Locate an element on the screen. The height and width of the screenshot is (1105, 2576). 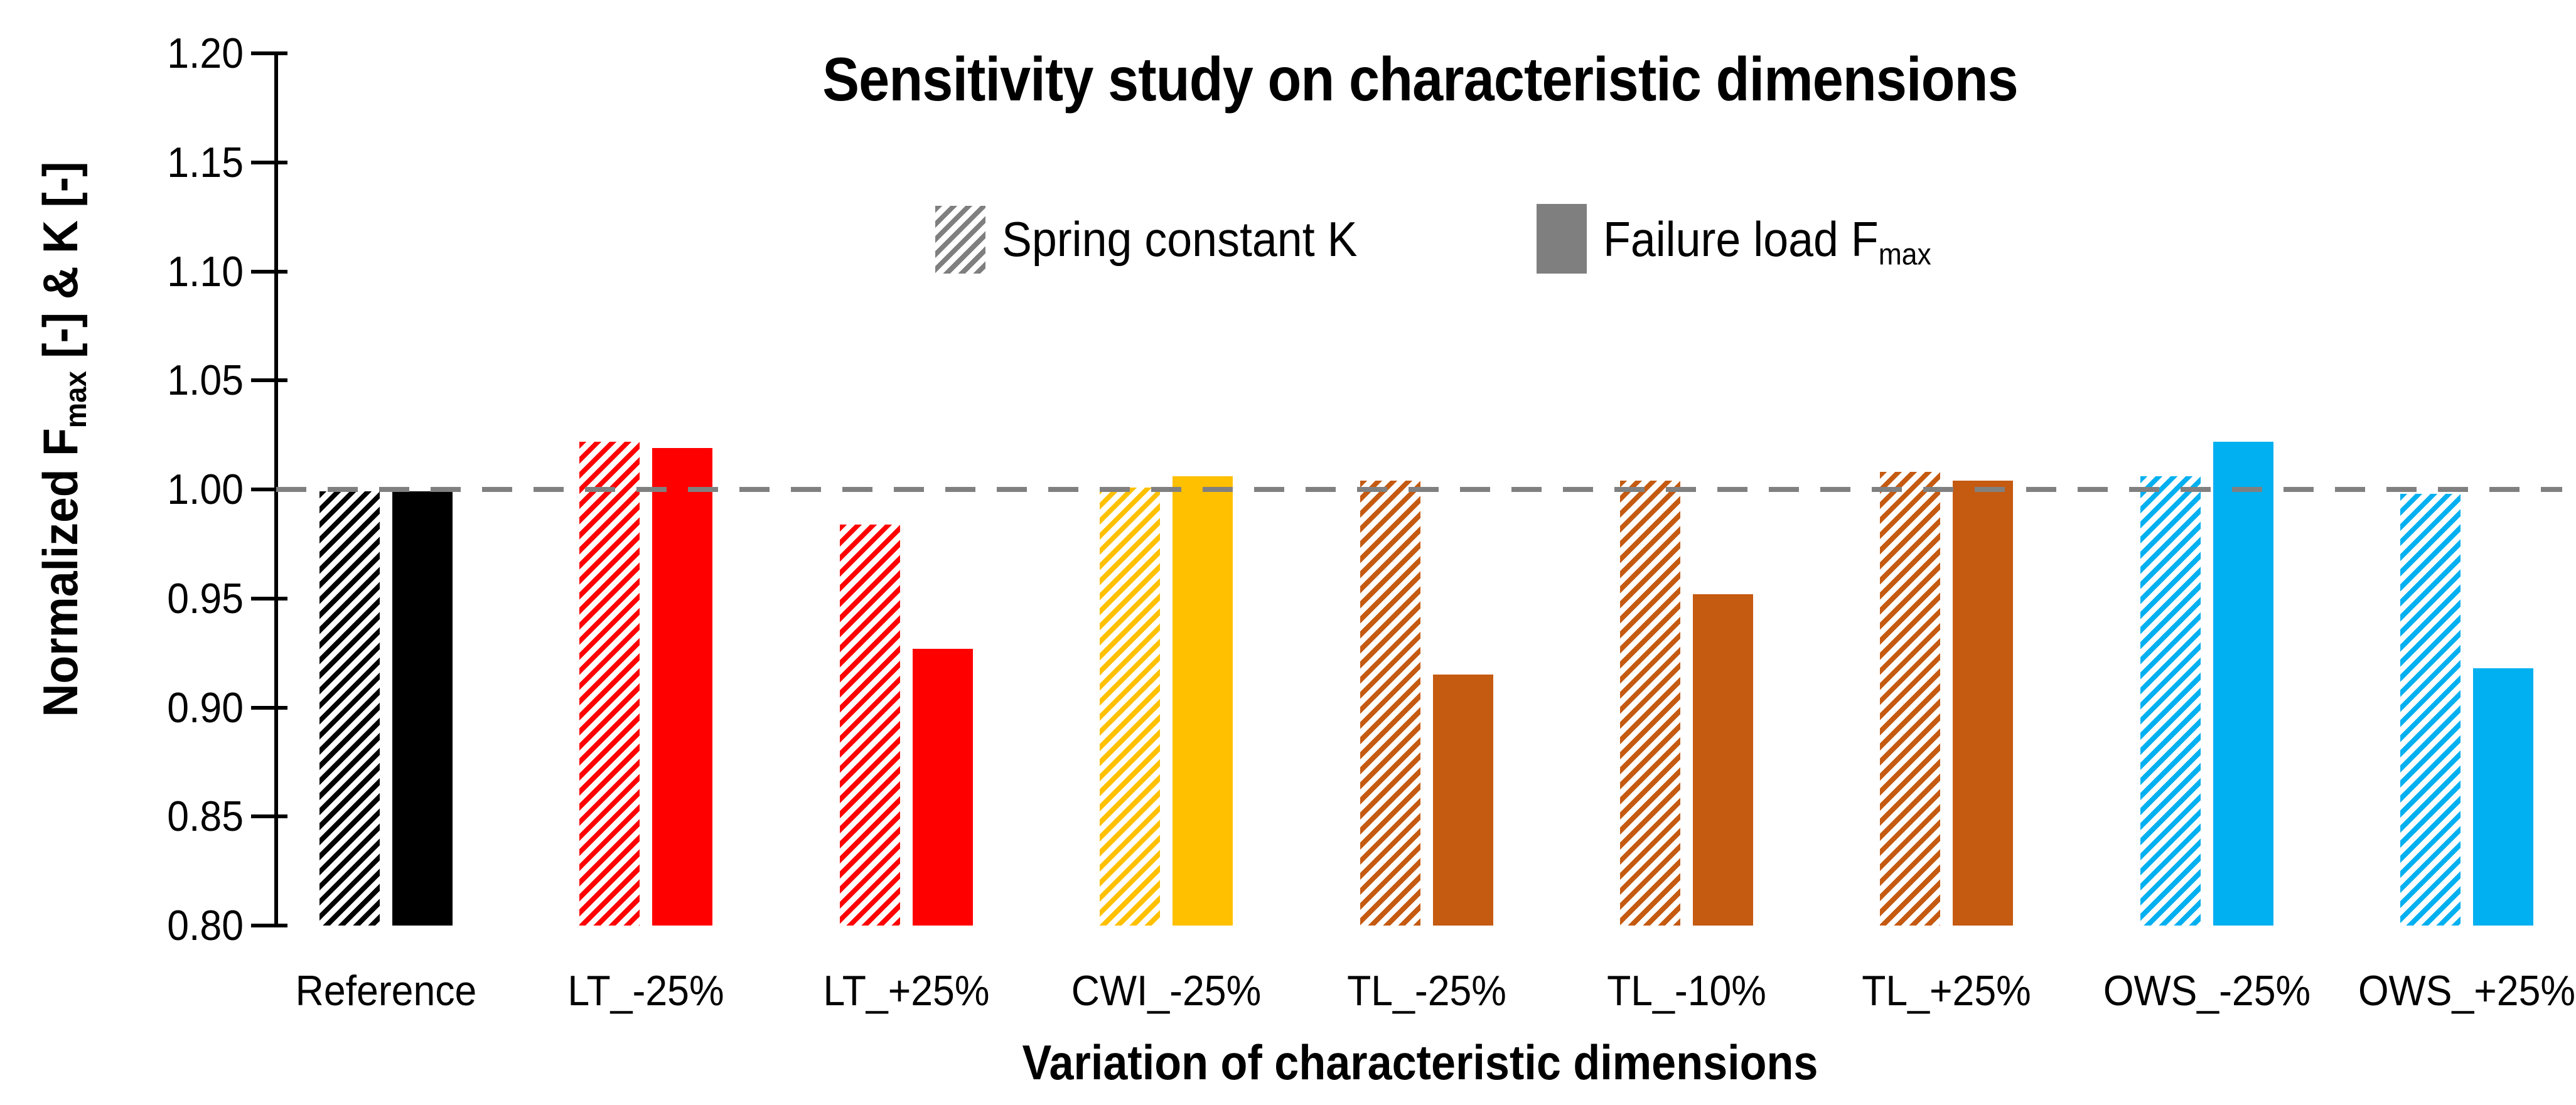
bar-OWS_-25%-failure-load-solid is located at coordinates (2243, 683).